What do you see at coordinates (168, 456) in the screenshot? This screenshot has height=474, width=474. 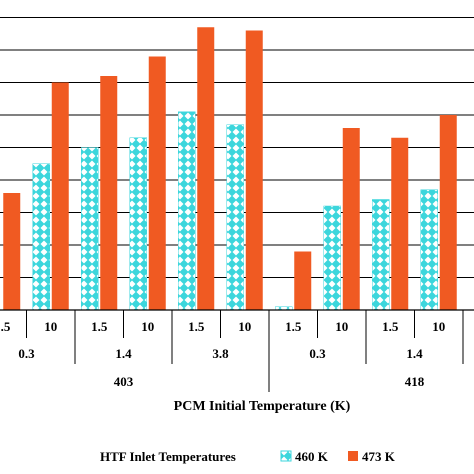 I see `legend-title: HTF Inlet Temperatures` at bounding box center [168, 456].